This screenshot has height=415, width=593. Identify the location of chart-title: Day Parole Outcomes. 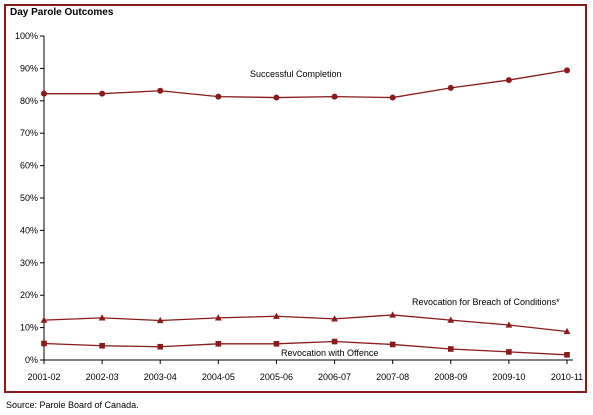
(62, 12).